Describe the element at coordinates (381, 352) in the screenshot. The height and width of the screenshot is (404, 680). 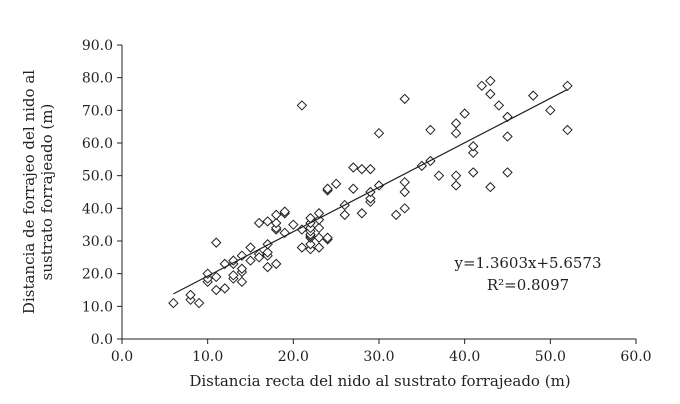
I see `x-tick-group: 0.0 10.0 20.0 30.0 40.0 50.0 60.0` at that location.